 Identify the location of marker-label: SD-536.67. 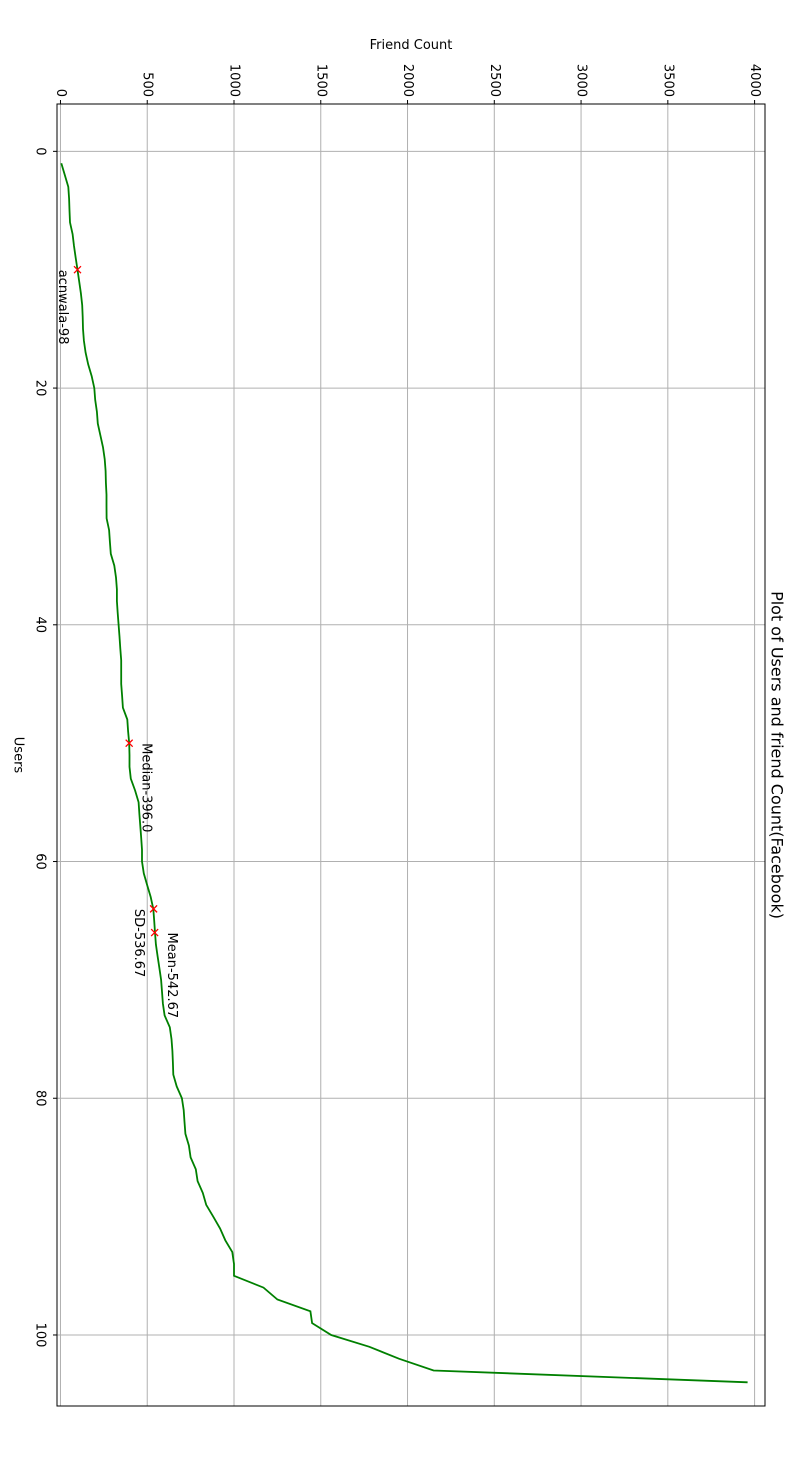
(138, 943).